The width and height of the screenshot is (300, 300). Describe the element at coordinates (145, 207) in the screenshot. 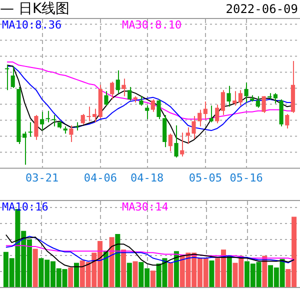

I see `text: MA30:14` at that location.